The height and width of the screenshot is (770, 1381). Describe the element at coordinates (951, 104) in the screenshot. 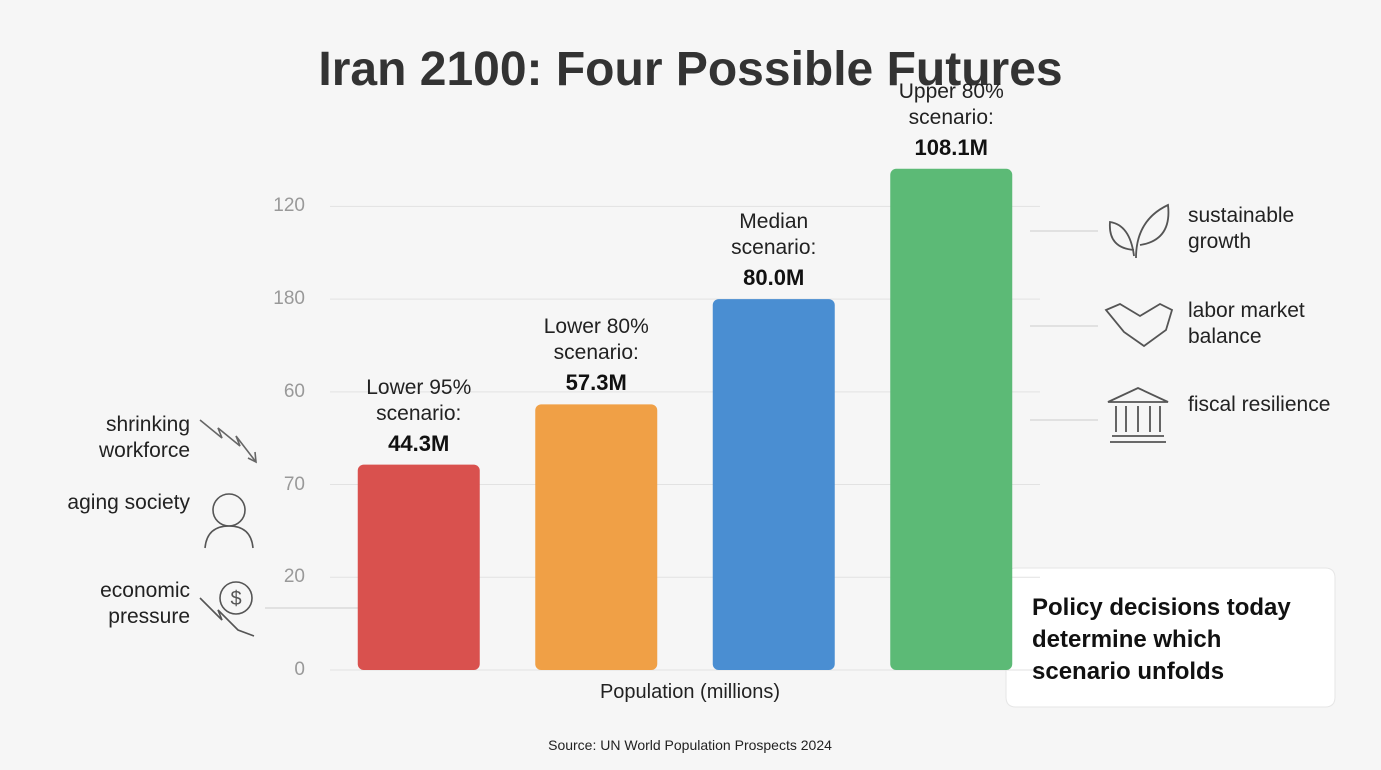

I see `category-label: Upper 80% scenario:` at that location.